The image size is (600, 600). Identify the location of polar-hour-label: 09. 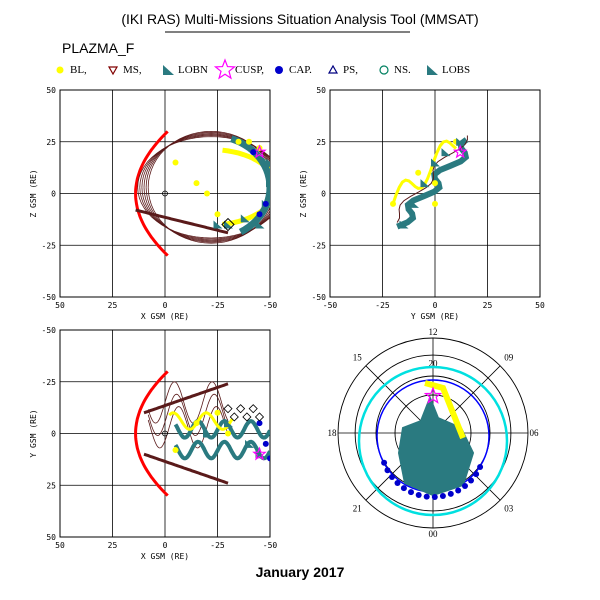
(509, 357).